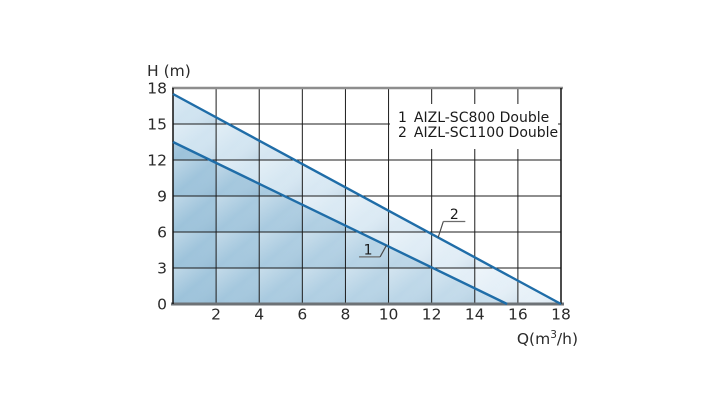  Describe the element at coordinates (162, 305) in the screenshot. I see `y-tick-0: 0` at that location.